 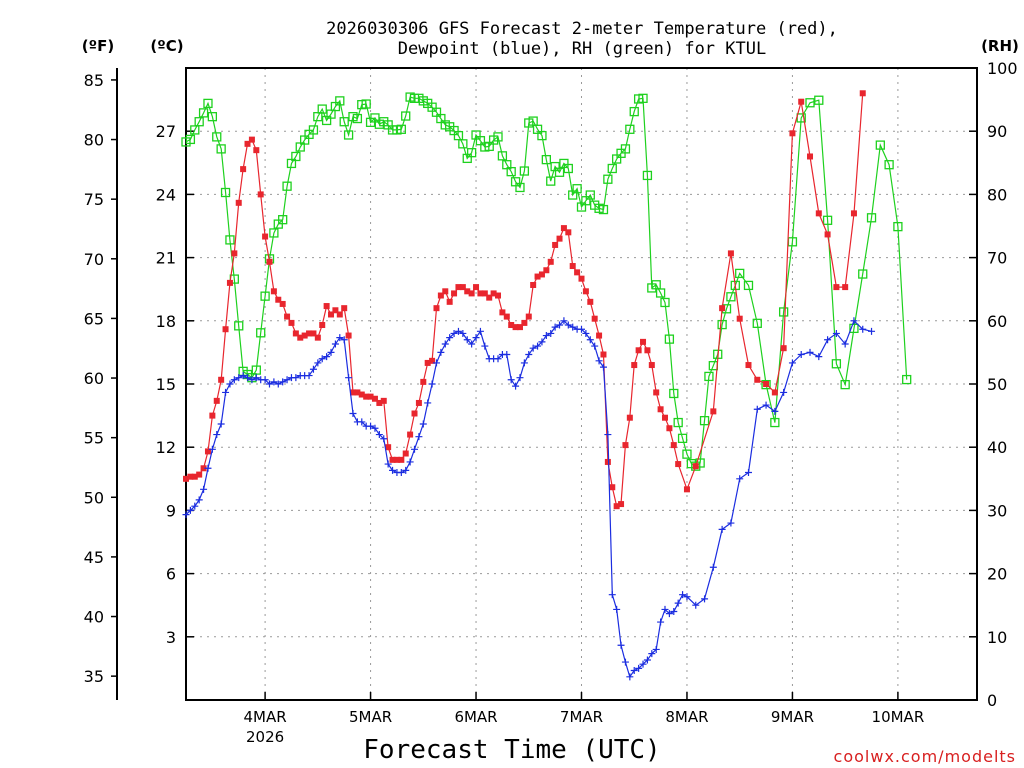 I want to click on rh-unit-label: (RH), so click(x=1000, y=46).